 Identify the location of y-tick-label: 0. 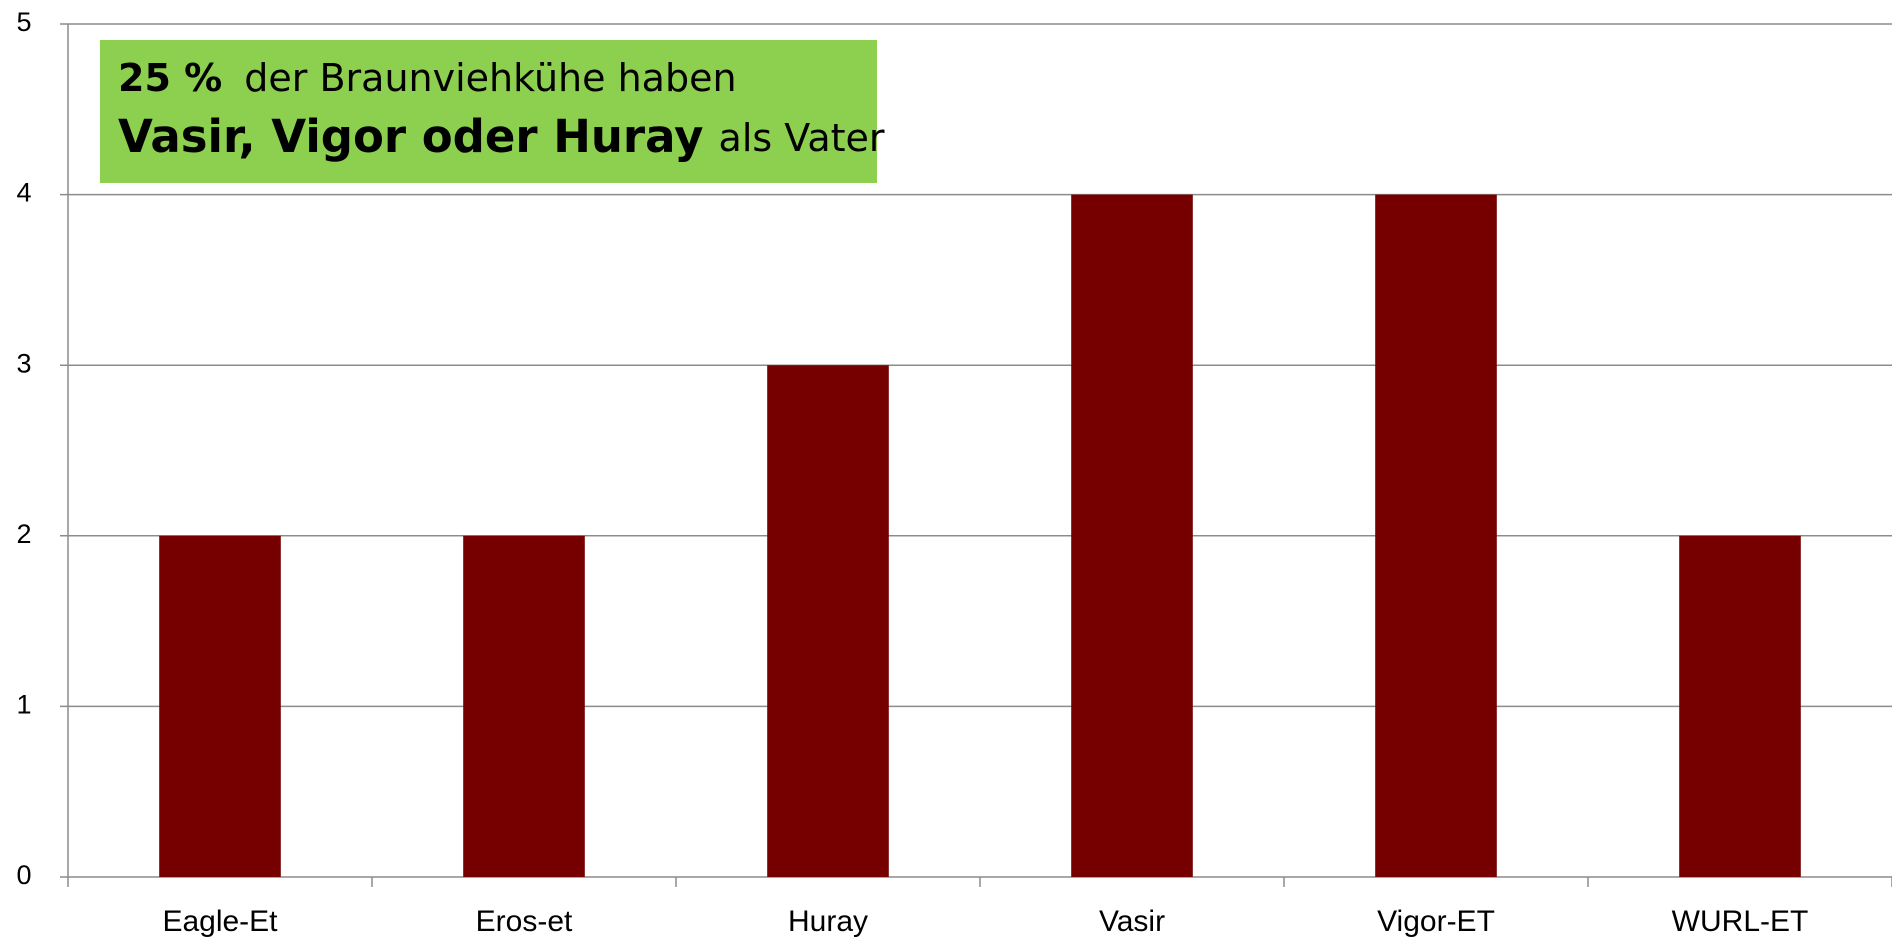
(23, 875).